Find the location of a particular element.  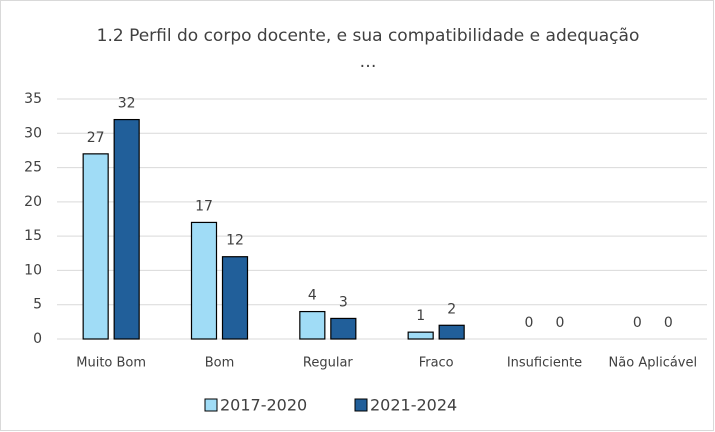

y-tick-label: 0 is located at coordinates (37, 339).